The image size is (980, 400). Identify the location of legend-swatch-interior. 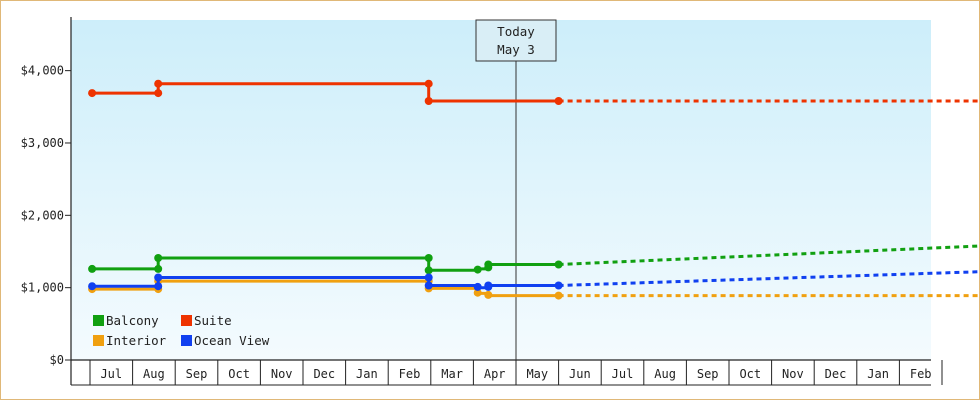
(98, 340).